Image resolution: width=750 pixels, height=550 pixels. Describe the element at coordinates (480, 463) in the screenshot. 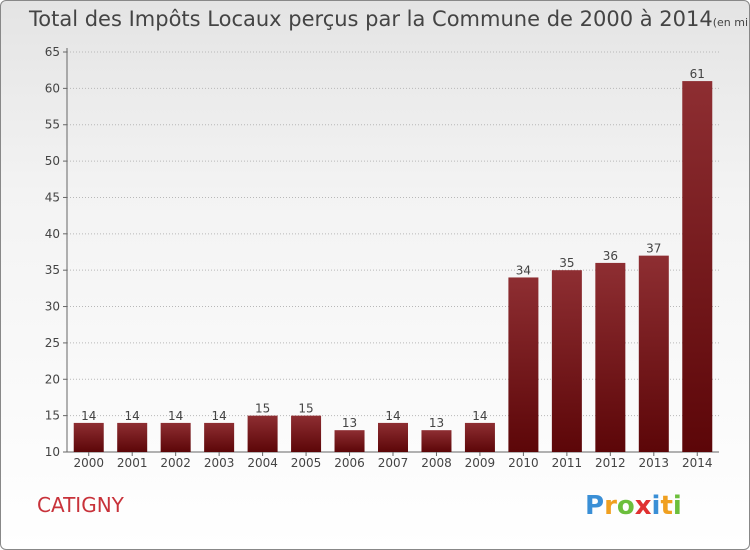

I see `x-tick-label: 2009` at that location.